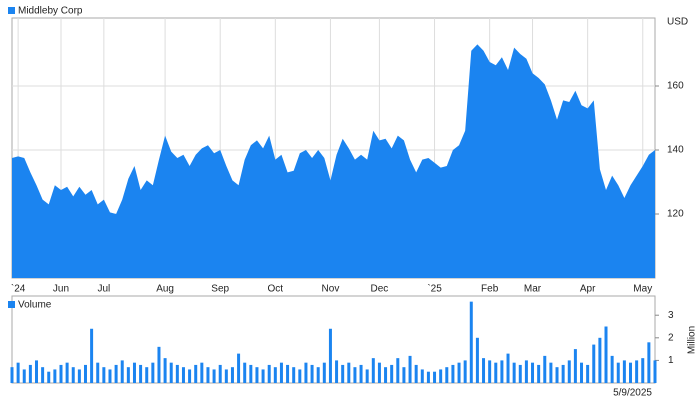 The height and width of the screenshot is (400, 700). What do you see at coordinates (533, 289) in the screenshot?
I see `x-tick-label: Mar` at bounding box center [533, 289].